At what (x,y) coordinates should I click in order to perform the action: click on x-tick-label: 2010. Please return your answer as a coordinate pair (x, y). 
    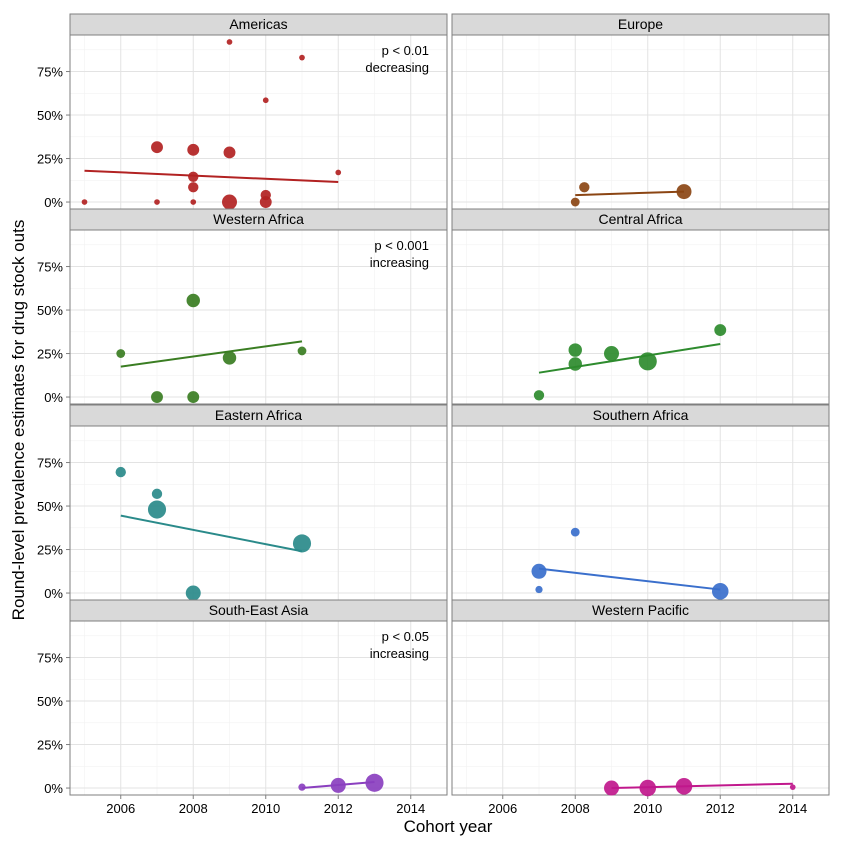
    Looking at the image, I should click on (647, 808).